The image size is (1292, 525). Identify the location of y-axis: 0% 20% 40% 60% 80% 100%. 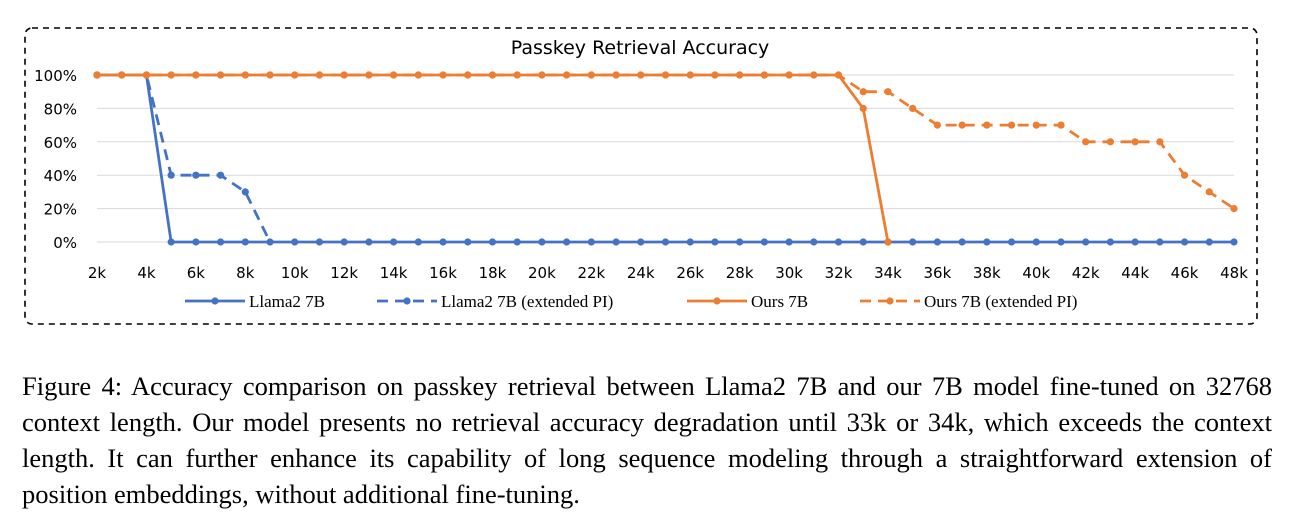
(55, 159).